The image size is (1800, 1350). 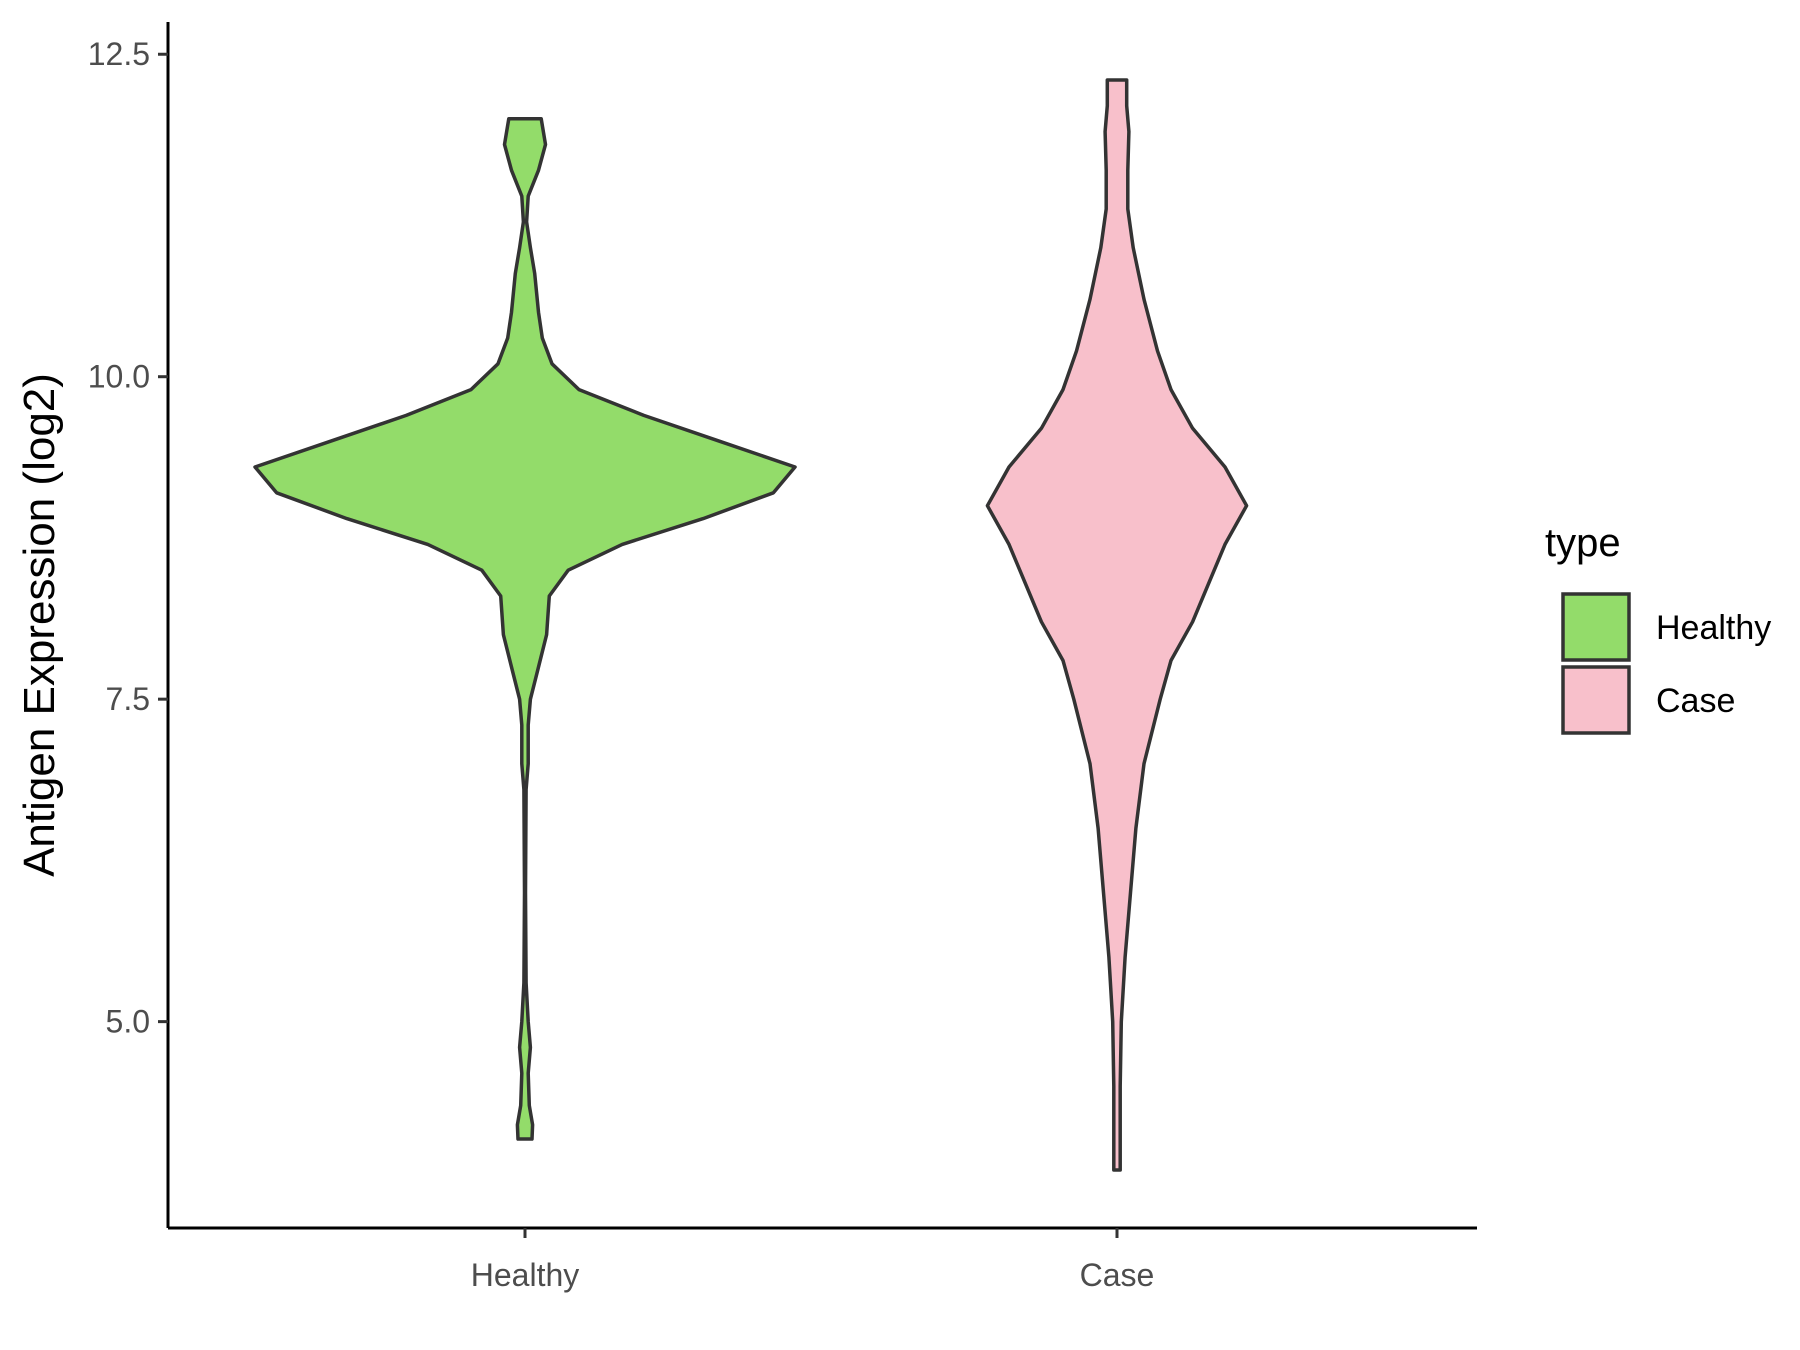 What do you see at coordinates (119, 54) in the screenshot?
I see `y-tick-label: 12.5` at bounding box center [119, 54].